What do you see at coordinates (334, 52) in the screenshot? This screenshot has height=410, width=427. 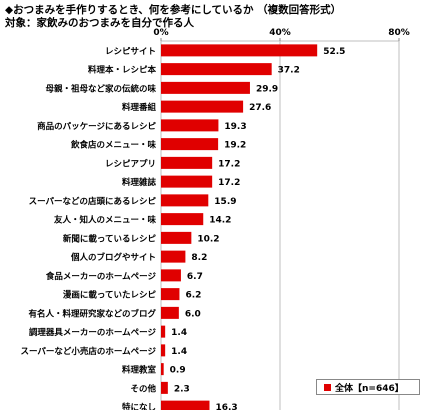 I see `data-label: 52.5` at bounding box center [334, 52].